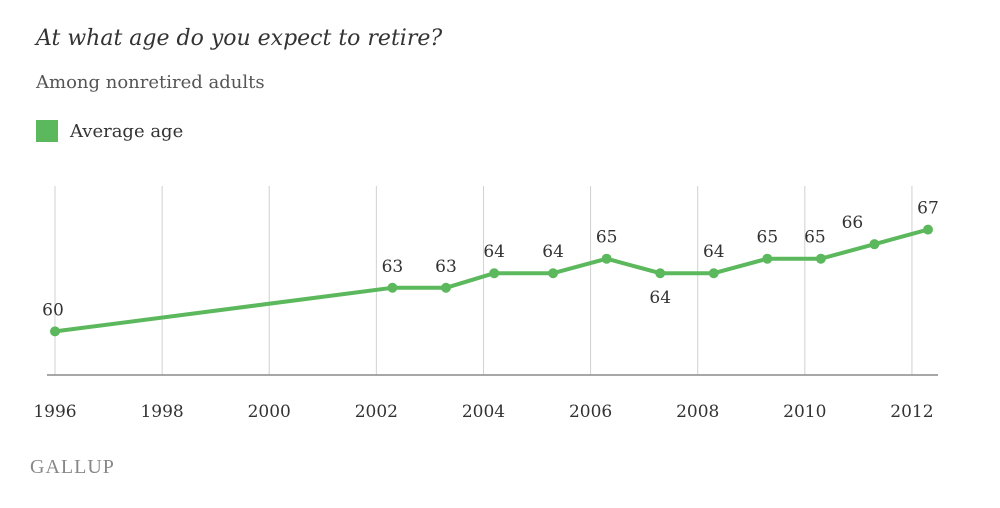 The height and width of the screenshot is (508, 1000). What do you see at coordinates (269, 412) in the screenshot?
I see `x-tick-label-2000: 2000` at bounding box center [269, 412].